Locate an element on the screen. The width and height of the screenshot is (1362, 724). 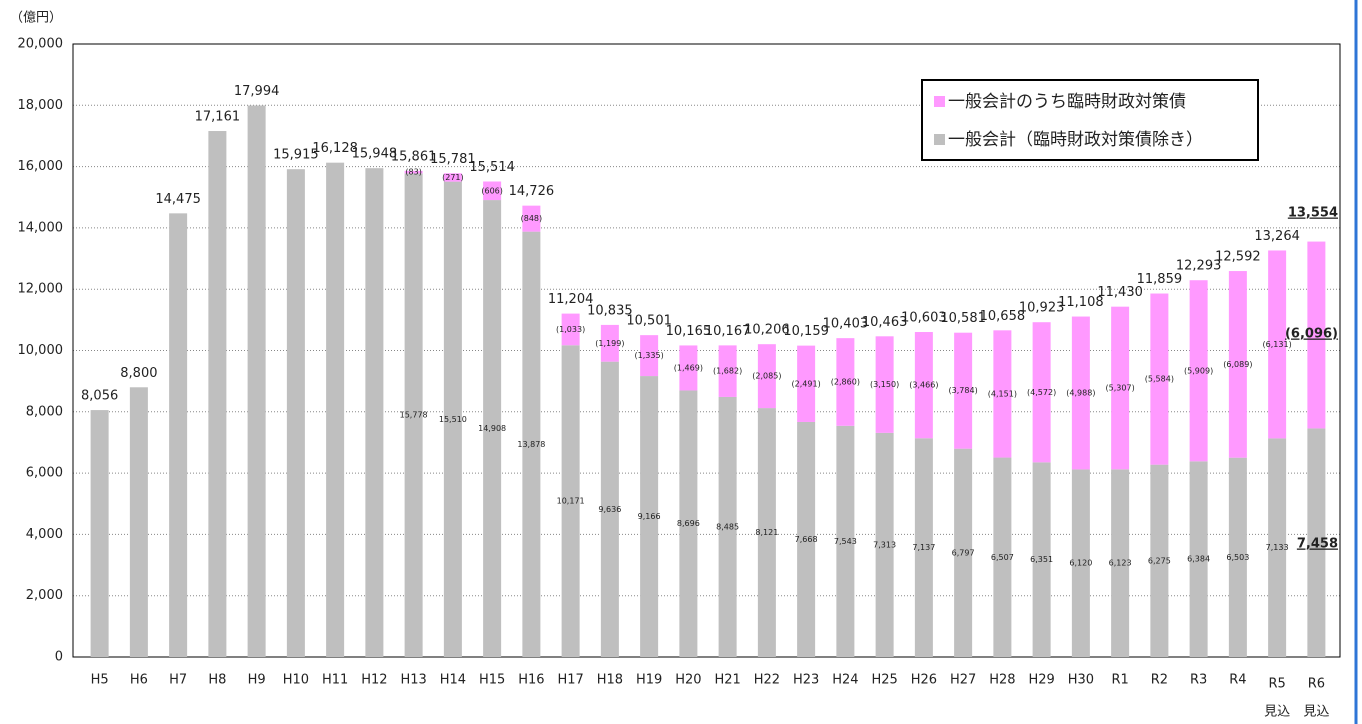
total-label: 17,994 is located at coordinates (257, 91).